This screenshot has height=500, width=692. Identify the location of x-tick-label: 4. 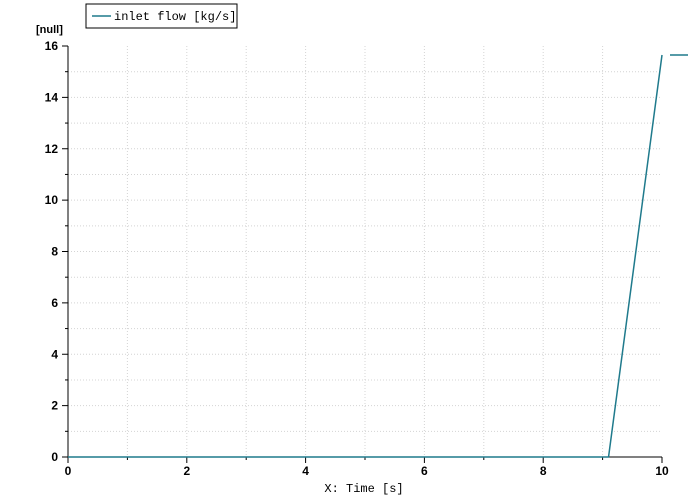
(305, 471).